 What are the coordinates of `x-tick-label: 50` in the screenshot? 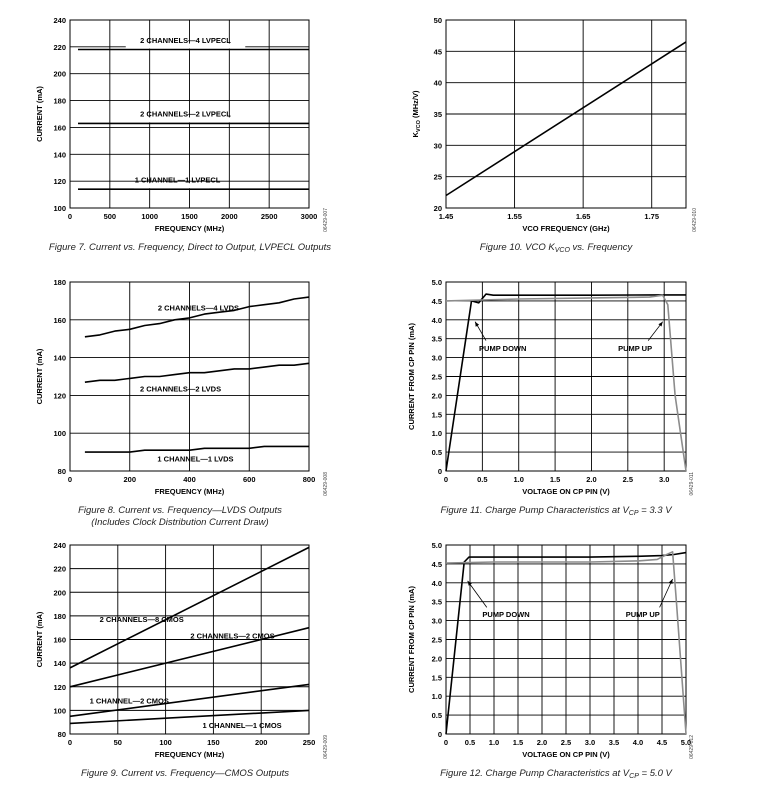 It's located at (118, 742).